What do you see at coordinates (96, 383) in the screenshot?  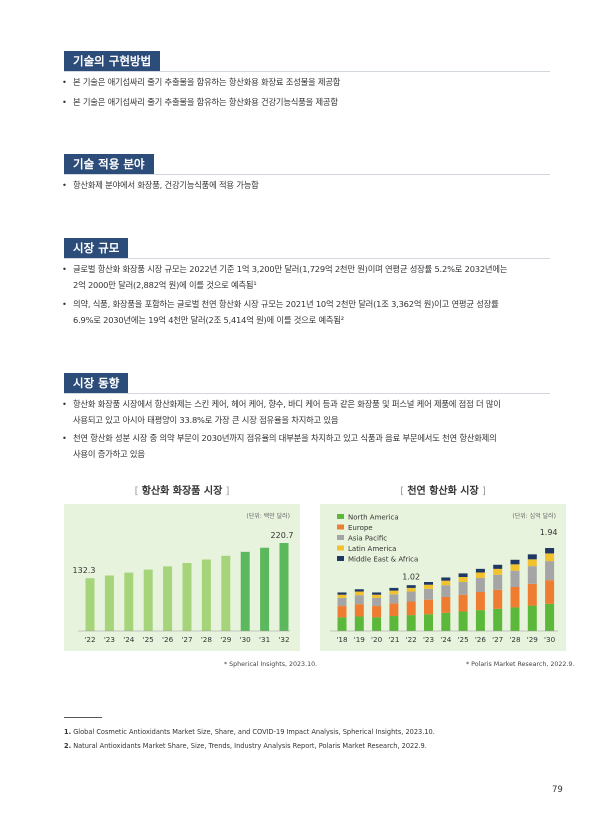 I see `section-title-market-trends: 시장 동향` at bounding box center [96, 383].